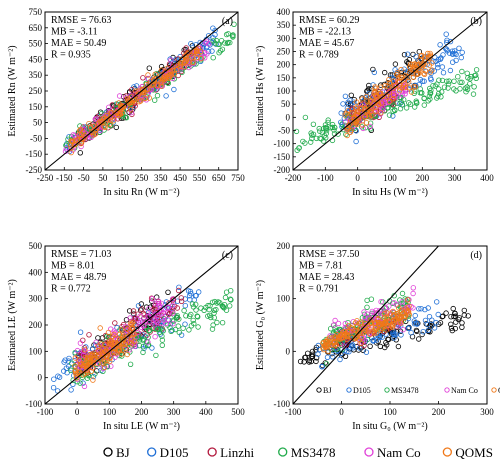  What do you see at coordinates (64, 178) in the screenshot?
I see `x-tick-label: -150` at bounding box center [64, 178].